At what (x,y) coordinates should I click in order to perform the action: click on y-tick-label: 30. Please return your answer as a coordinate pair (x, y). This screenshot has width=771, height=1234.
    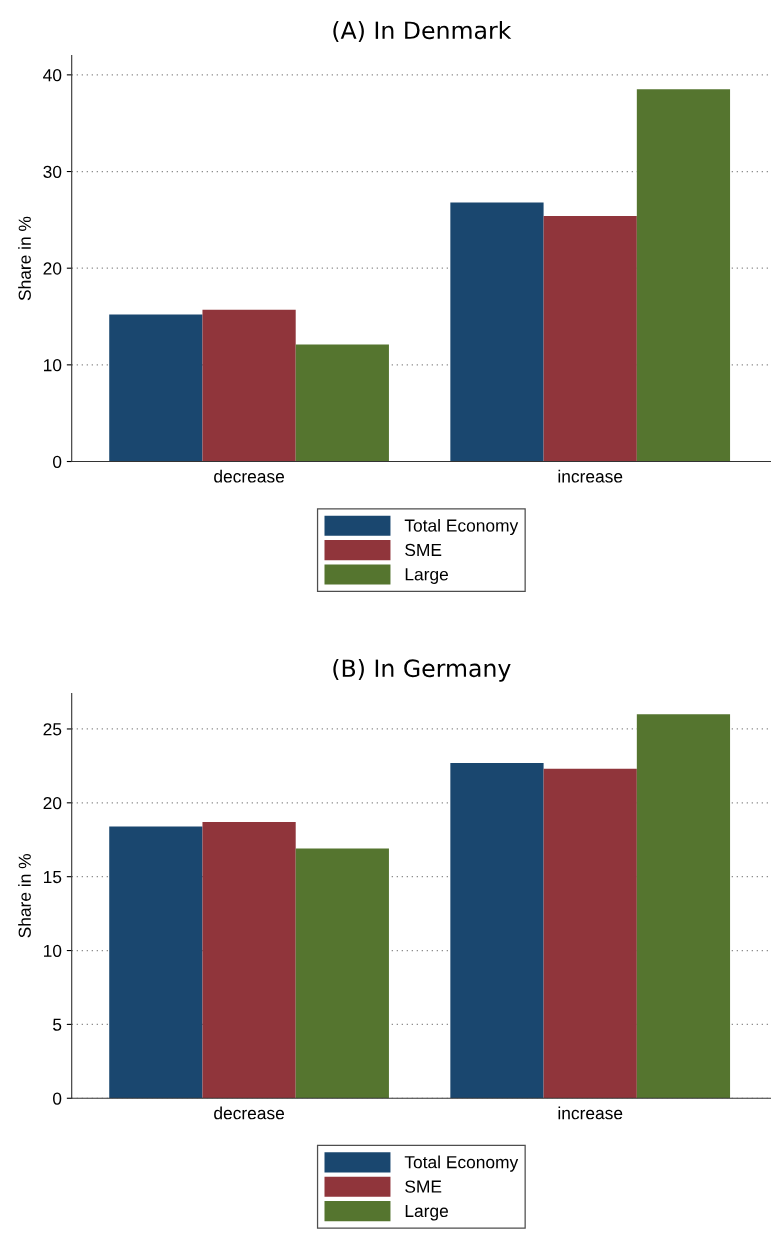
    Looking at the image, I should click on (52, 171).